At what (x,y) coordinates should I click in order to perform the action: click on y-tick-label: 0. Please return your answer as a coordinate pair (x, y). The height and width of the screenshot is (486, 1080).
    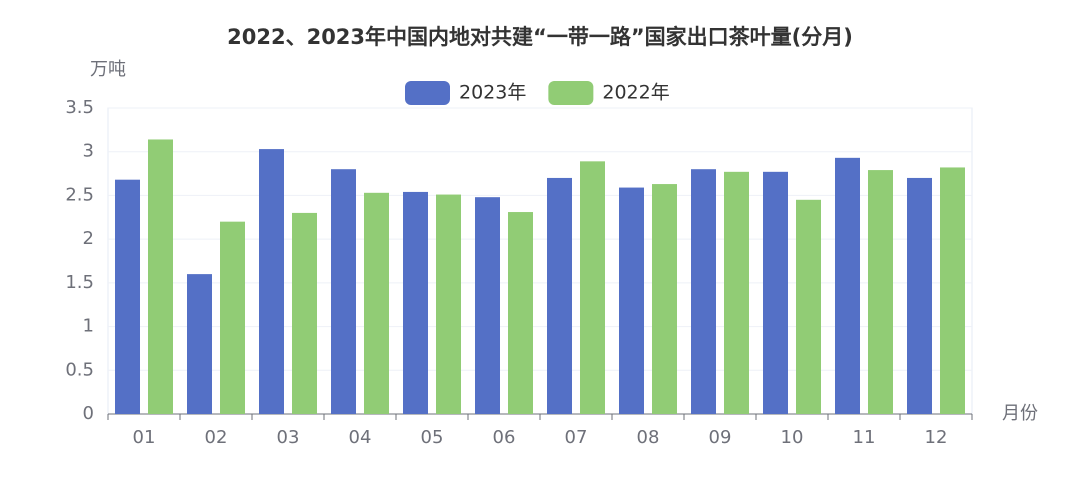
    Looking at the image, I should click on (88, 413).